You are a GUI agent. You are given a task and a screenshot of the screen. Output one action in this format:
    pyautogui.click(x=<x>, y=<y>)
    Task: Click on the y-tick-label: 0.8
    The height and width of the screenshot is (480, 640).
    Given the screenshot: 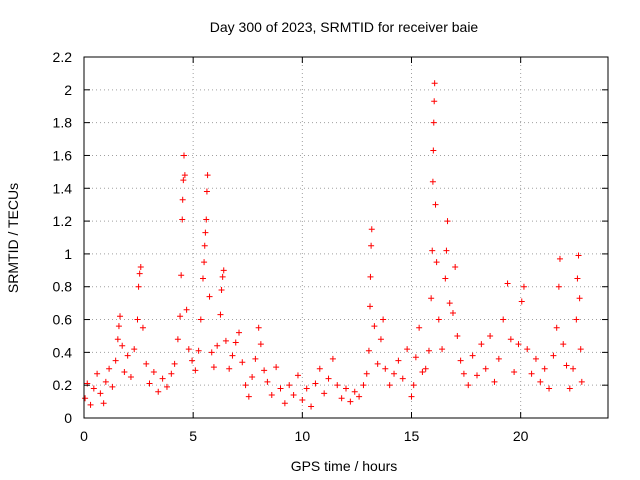 What is the action you would take?
    pyautogui.click(x=63, y=287)
    